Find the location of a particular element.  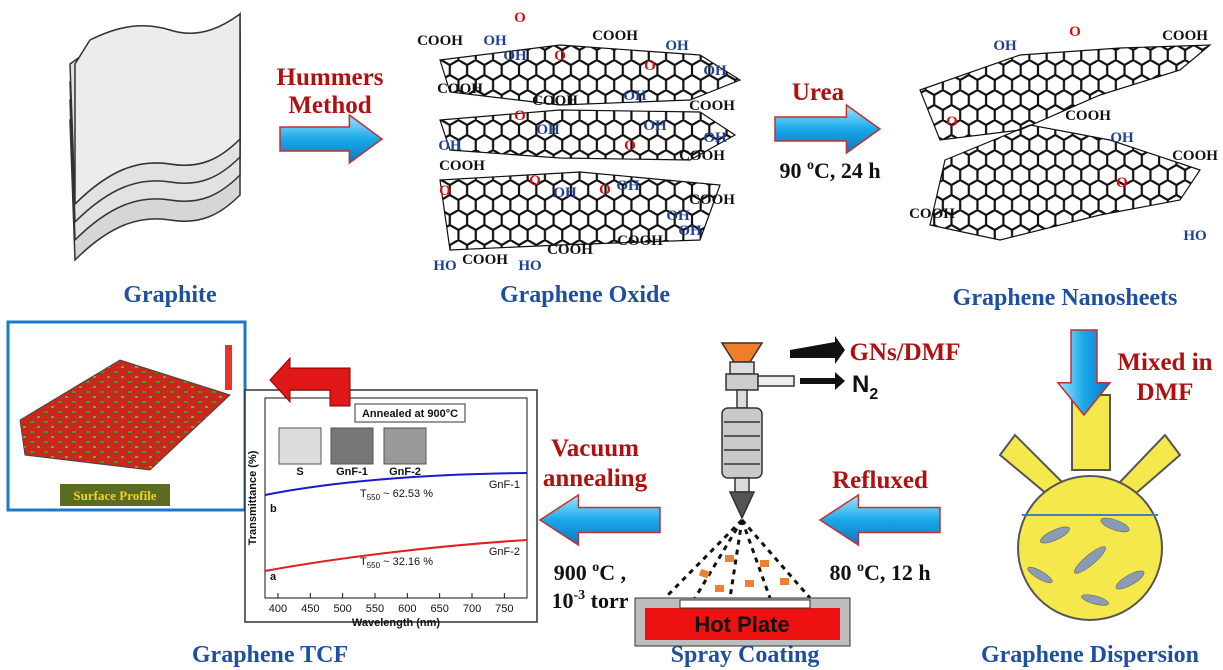

x-tick-label: 600 is located at coordinates (407, 609).